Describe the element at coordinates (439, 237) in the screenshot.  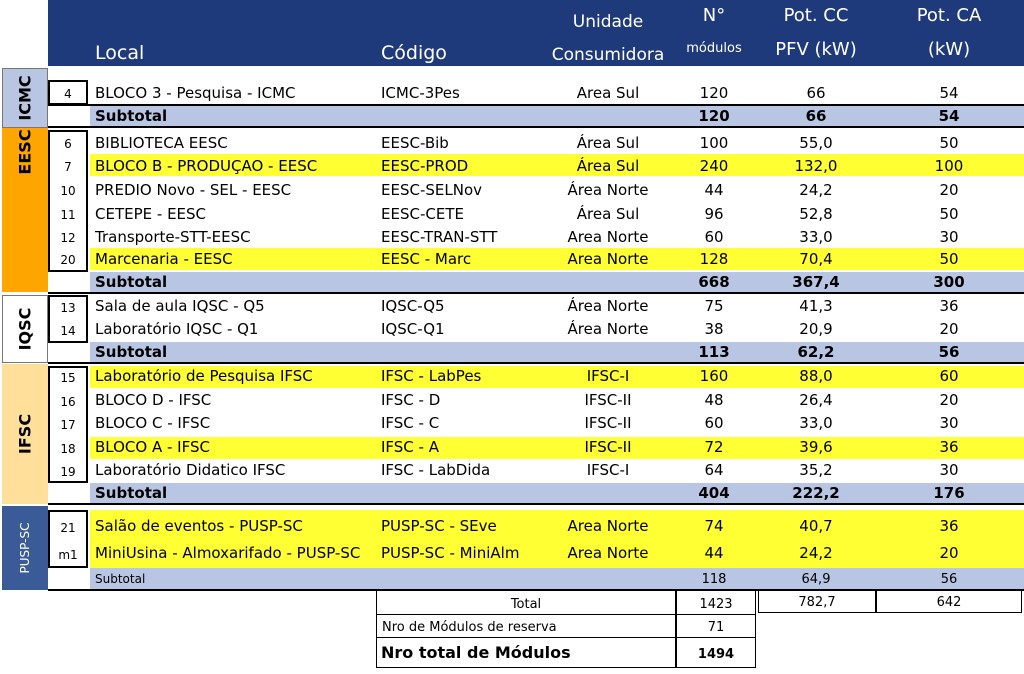
I see `row-codigo: EESC-TRAN-STT` at that location.